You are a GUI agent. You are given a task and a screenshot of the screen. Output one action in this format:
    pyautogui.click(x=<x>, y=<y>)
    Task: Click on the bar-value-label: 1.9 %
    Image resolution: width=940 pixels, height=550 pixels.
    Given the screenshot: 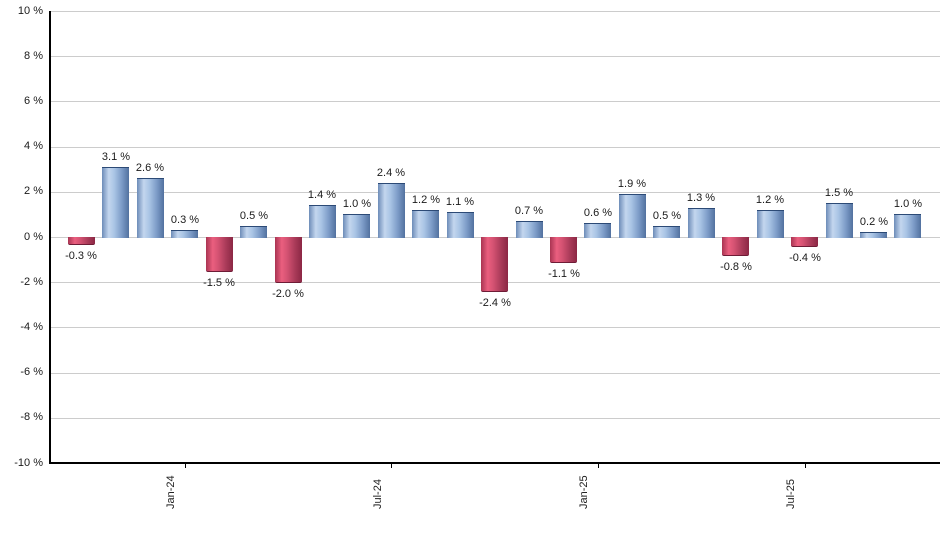 What is the action you would take?
    pyautogui.click(x=632, y=184)
    